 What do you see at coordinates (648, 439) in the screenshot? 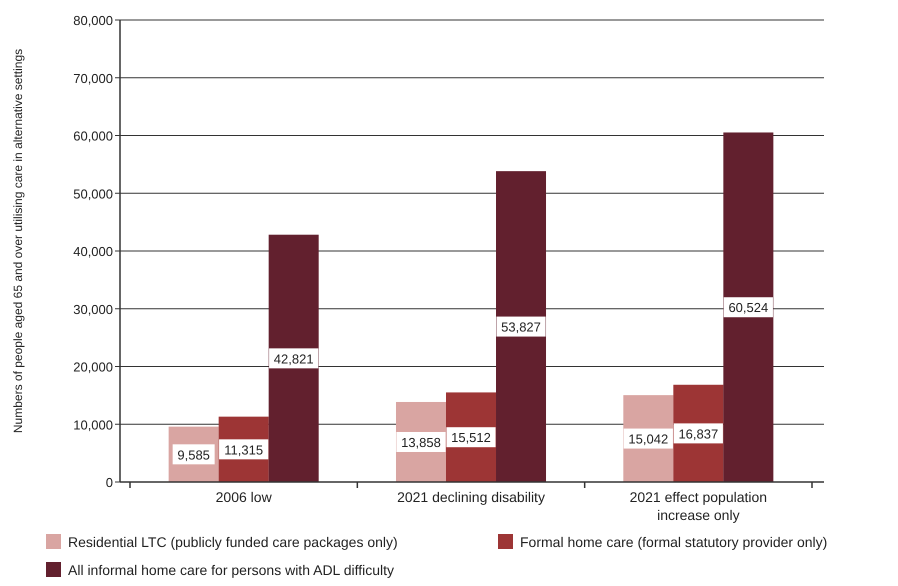
I see `data-label: 15,042` at bounding box center [648, 439].